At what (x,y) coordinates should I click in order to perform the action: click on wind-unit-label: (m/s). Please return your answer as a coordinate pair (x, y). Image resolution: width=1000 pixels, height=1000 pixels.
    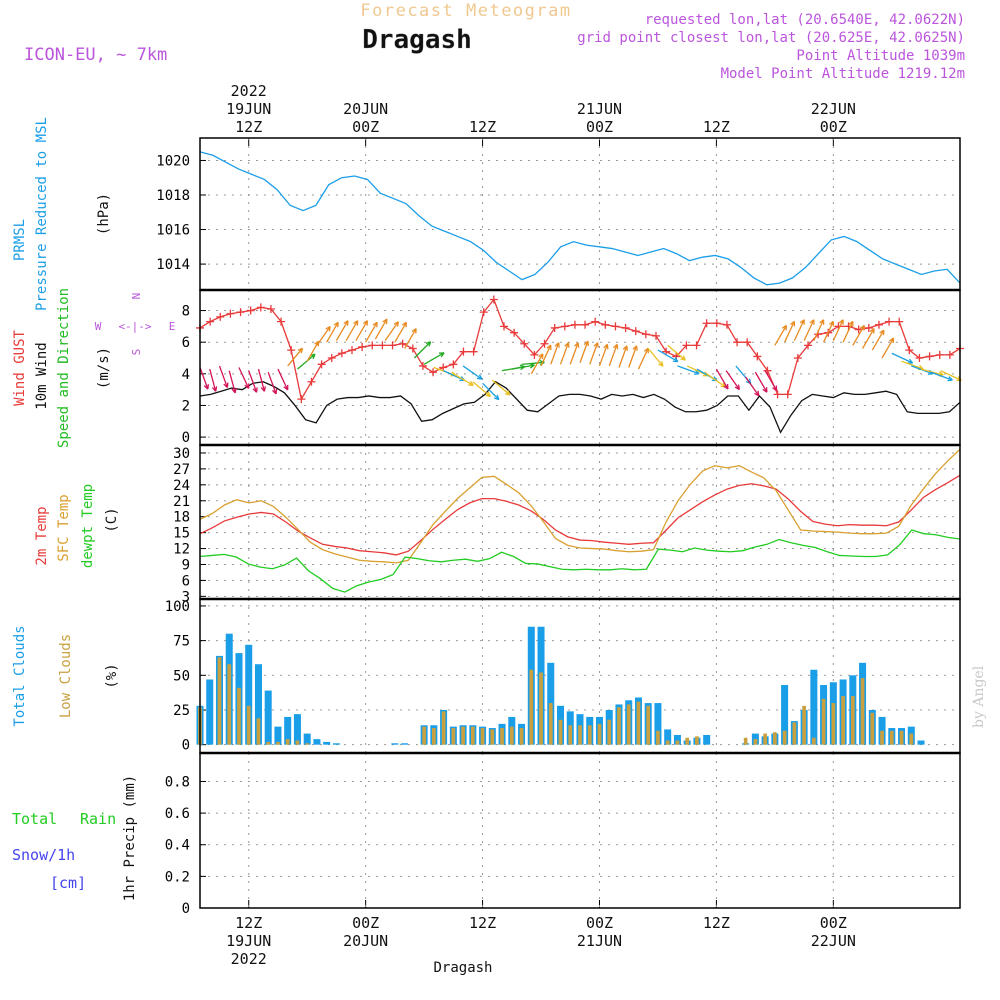
    Looking at the image, I should click on (104, 368).